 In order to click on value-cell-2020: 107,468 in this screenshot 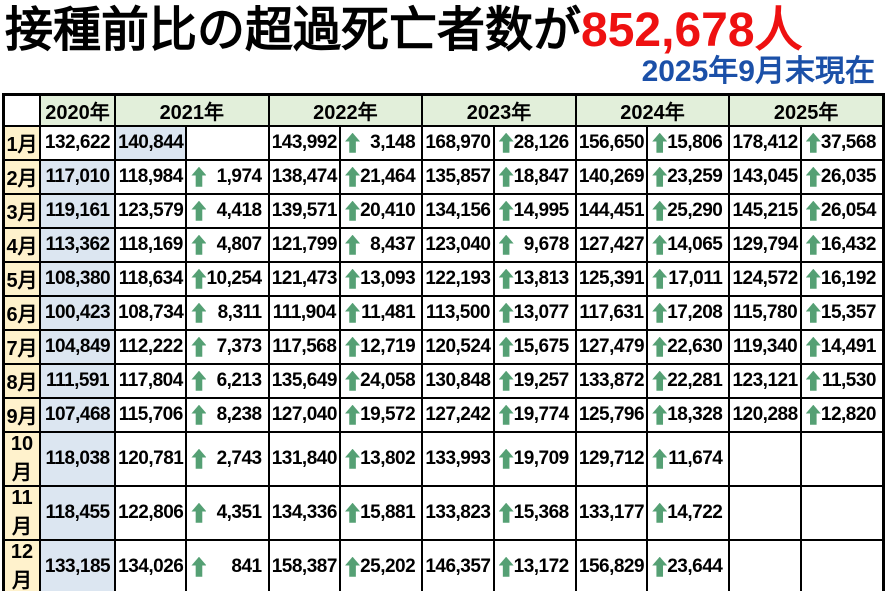, I will do `click(78, 414)`.